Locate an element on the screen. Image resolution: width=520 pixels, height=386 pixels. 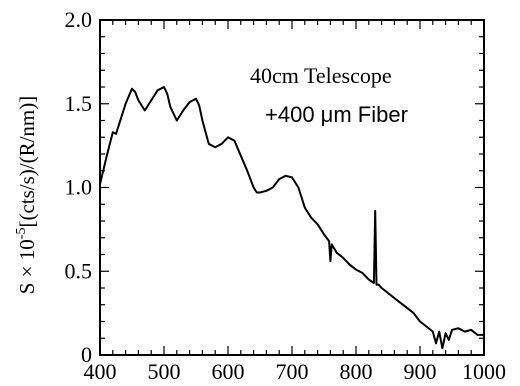
y-axis-label: S × 10-5[(cts/s)/(R/nm)] is located at coordinates (26, 195).